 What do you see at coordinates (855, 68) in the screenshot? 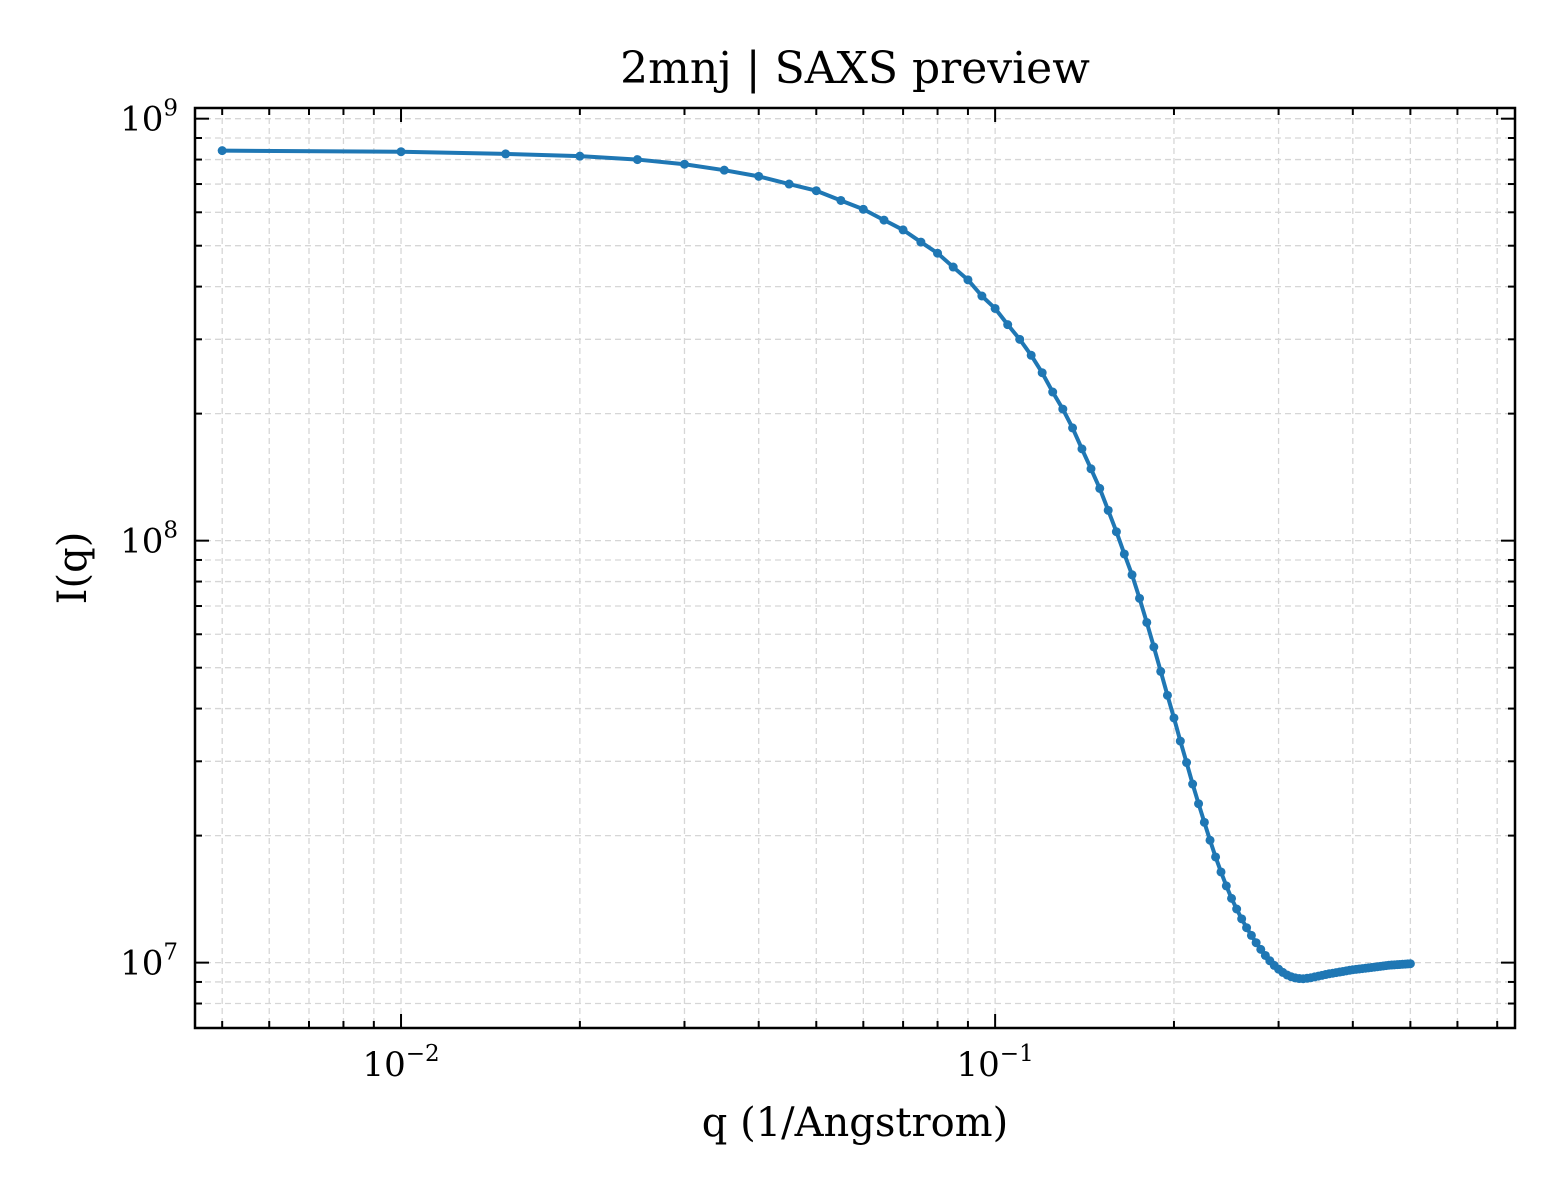
I see `chart-title: 2mnj | SAXS preview` at bounding box center [855, 68].